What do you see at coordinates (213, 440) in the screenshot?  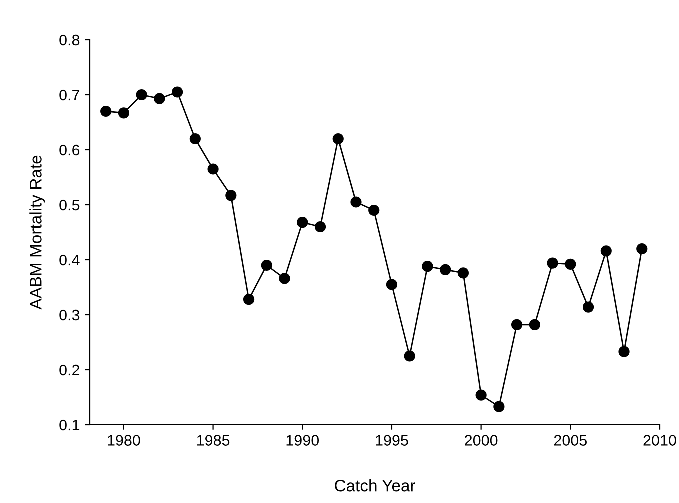 I see `x-tick-label: 1985` at bounding box center [213, 440].